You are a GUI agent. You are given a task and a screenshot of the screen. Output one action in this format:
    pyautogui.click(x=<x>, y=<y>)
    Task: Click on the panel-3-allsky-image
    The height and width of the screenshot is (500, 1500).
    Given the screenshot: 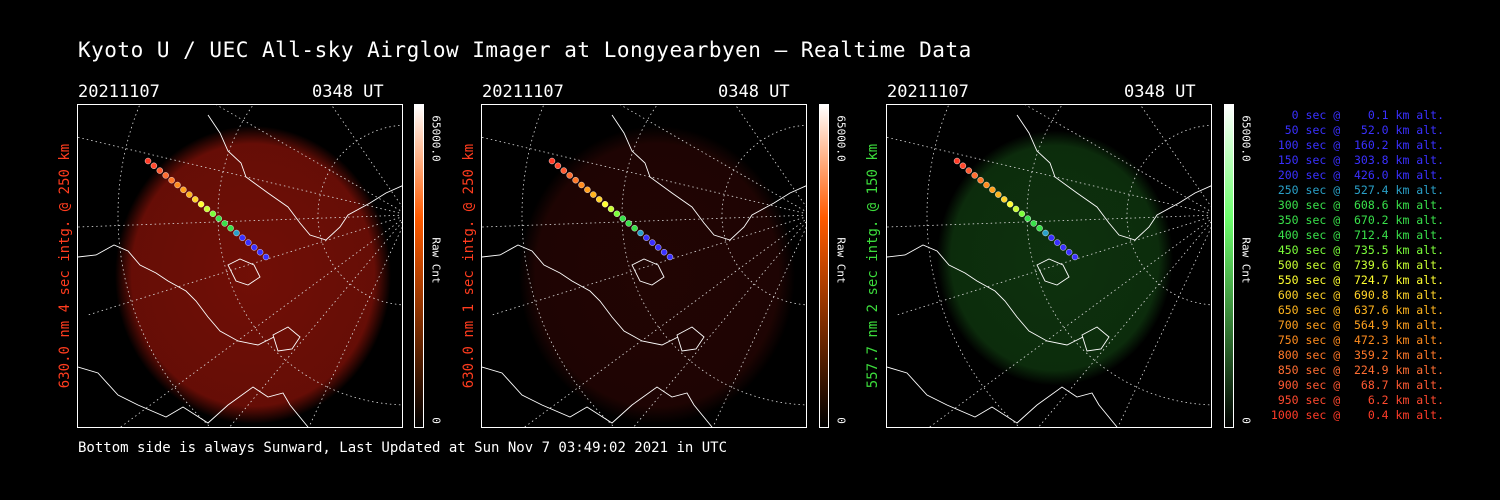 What is the action you would take?
    pyautogui.click(x=1049, y=266)
    